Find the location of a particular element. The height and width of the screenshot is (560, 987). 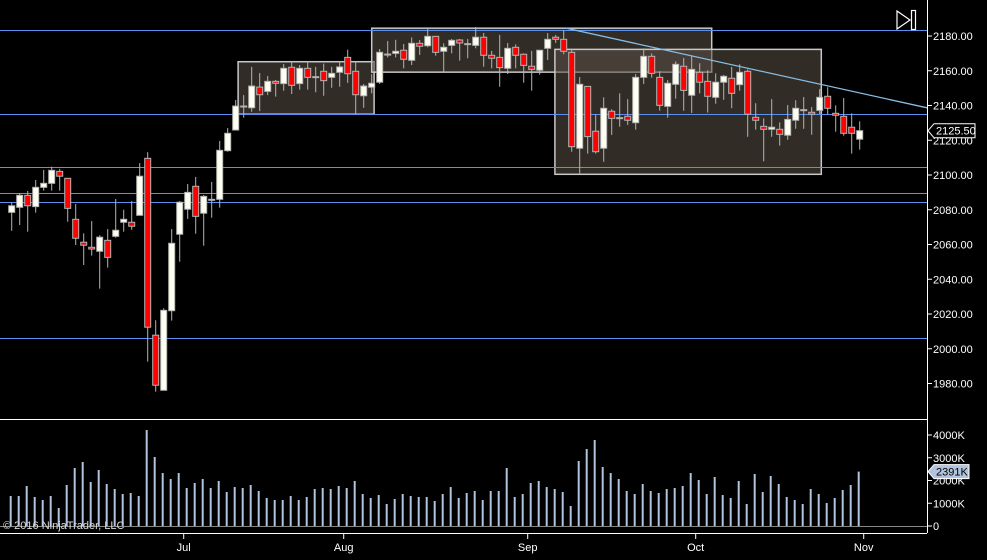

rectangle-zone is located at coordinates (688, 112).